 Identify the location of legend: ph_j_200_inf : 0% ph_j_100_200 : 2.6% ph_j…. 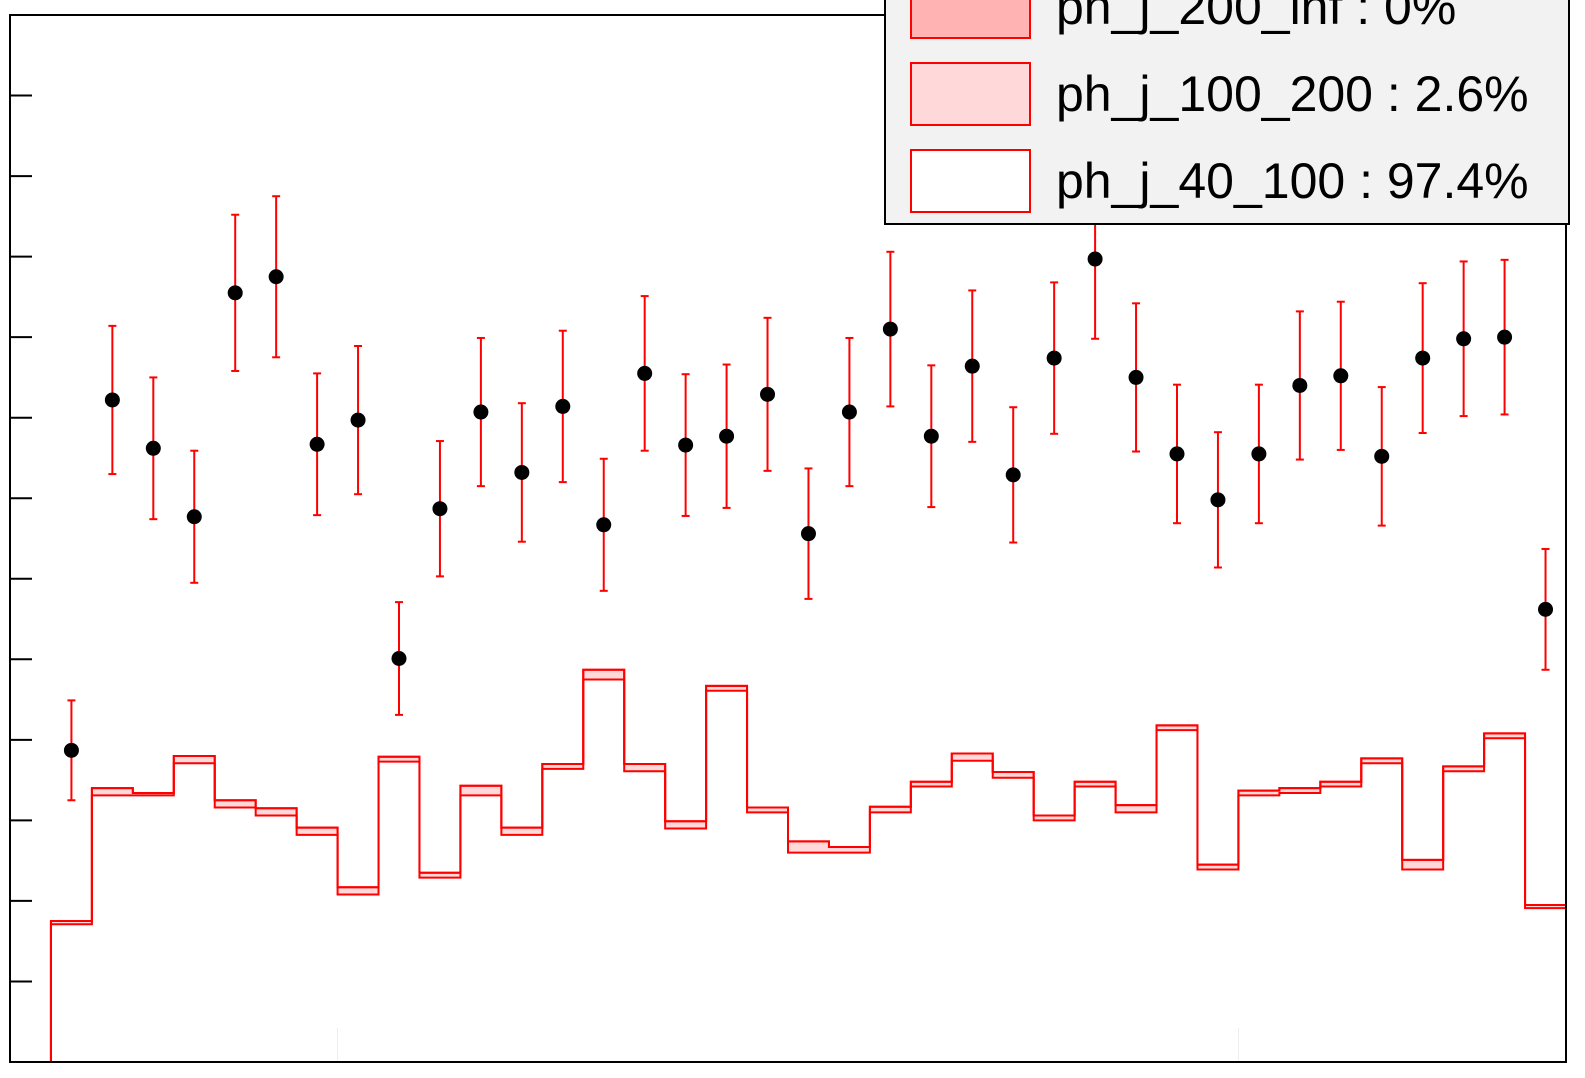
(1227, 112).